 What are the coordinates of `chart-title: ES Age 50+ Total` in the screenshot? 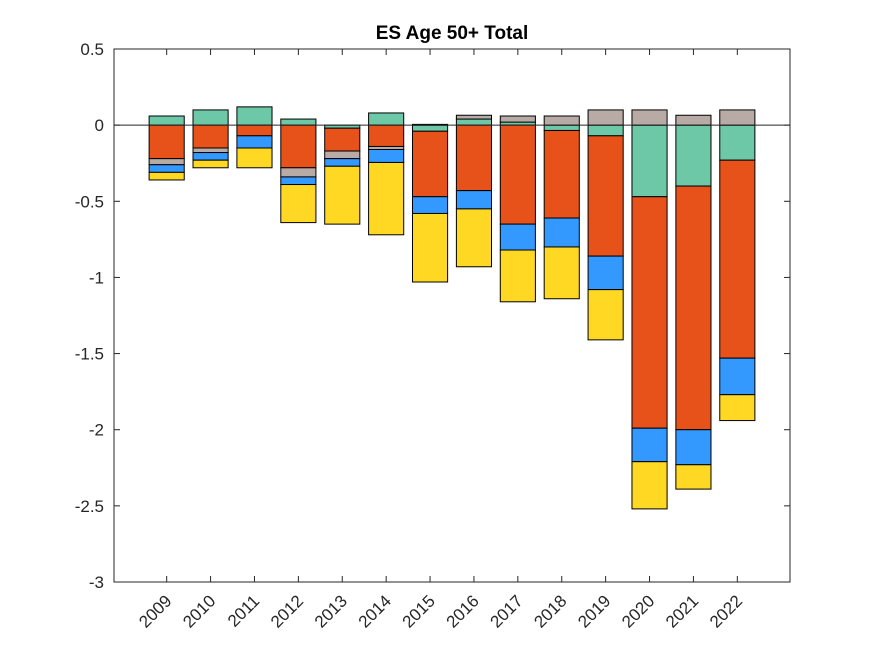 It's located at (452, 33).